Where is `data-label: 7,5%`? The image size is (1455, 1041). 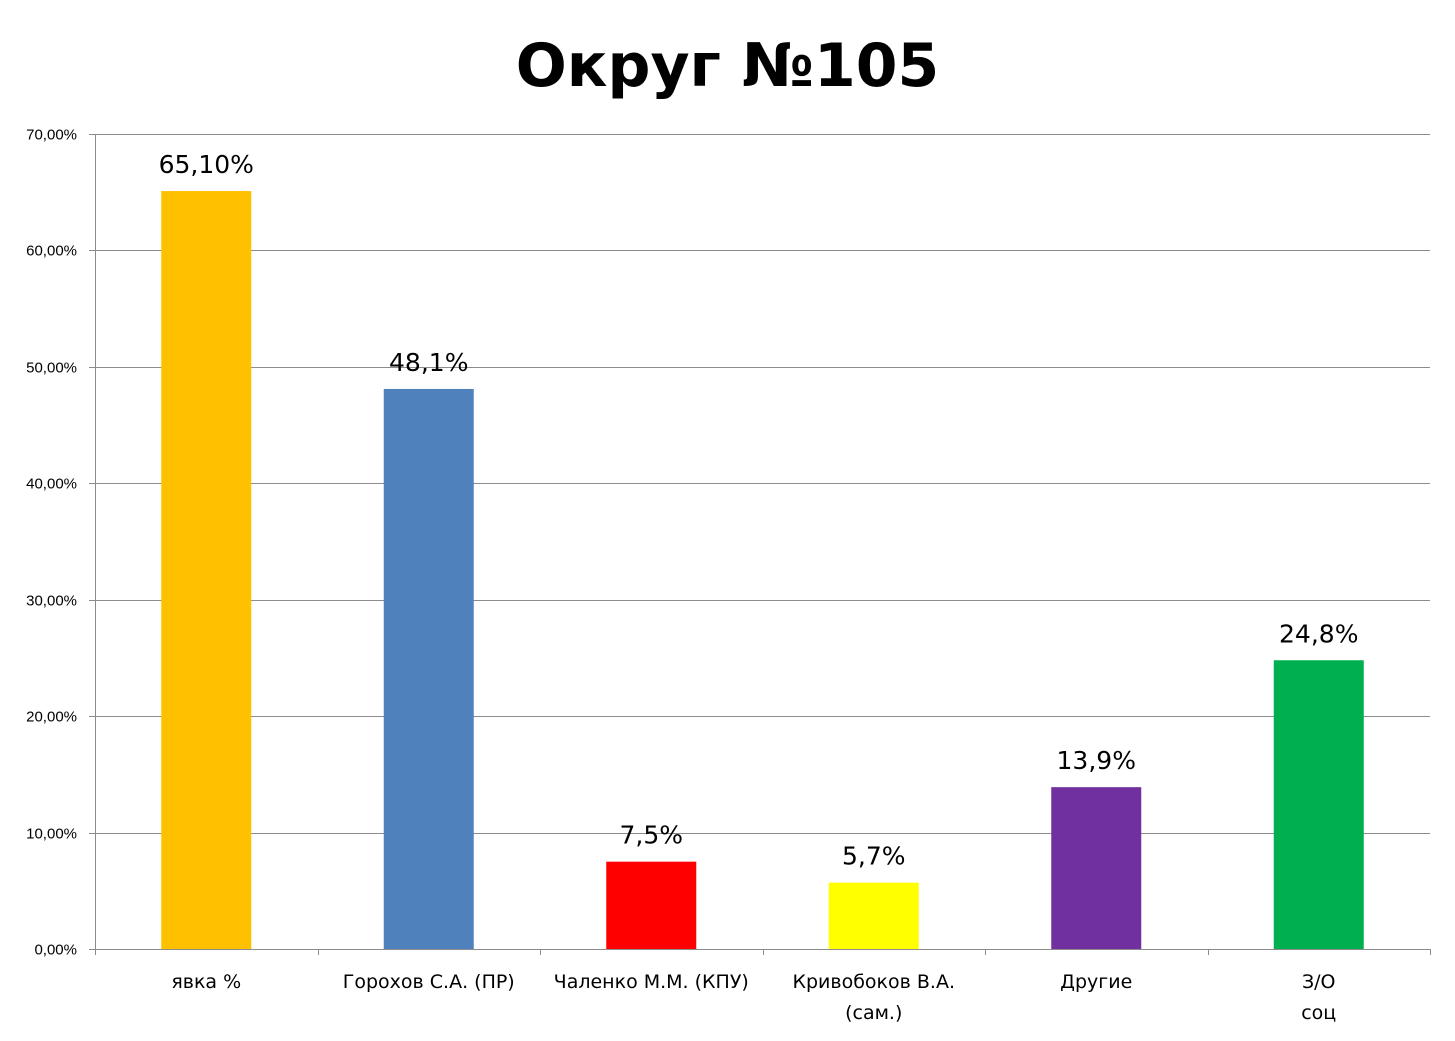 data-label: 7,5% is located at coordinates (651, 835).